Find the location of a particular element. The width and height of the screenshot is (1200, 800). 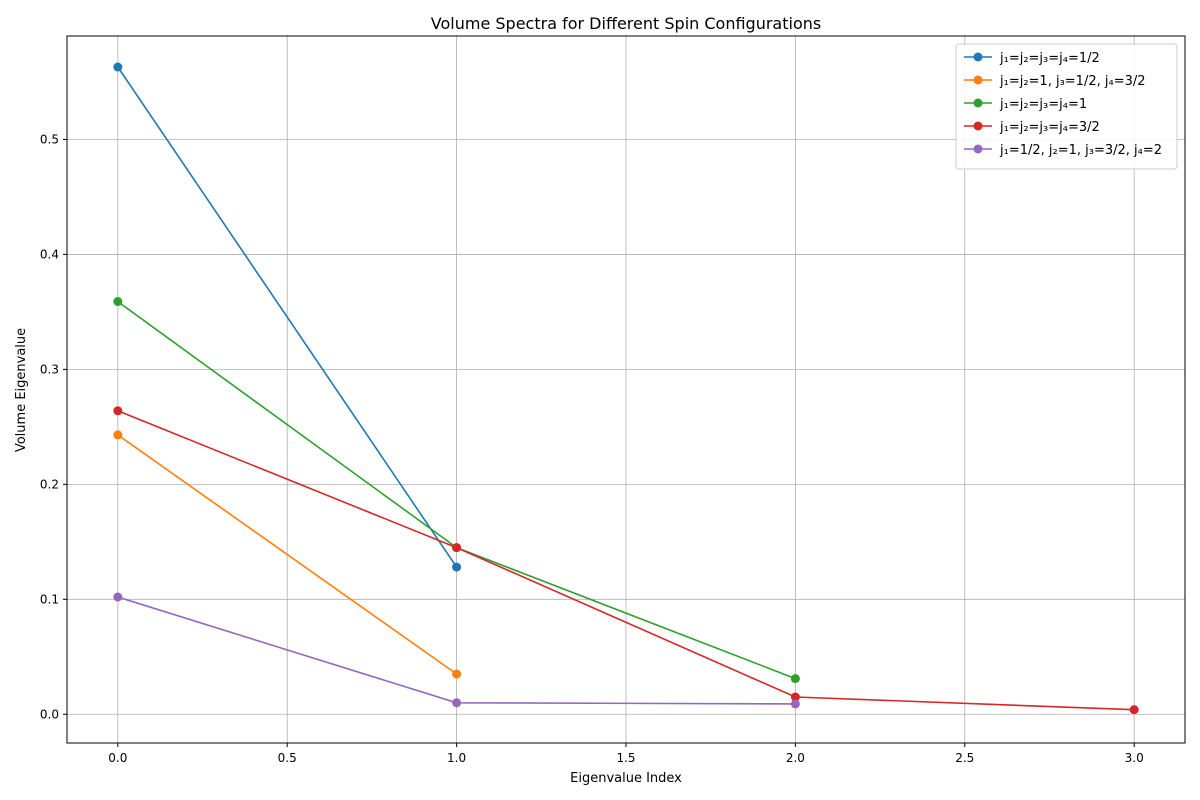

x-tick-label: 2.0 is located at coordinates (795, 758).